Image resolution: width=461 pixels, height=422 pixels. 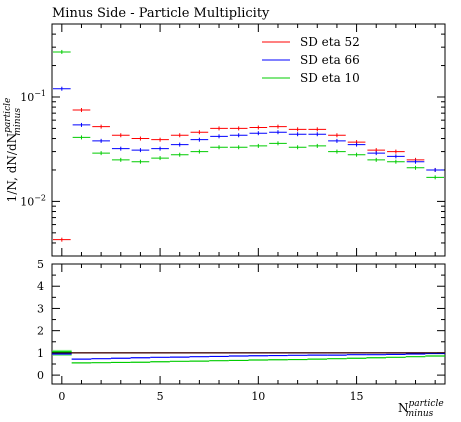 What do you see at coordinates (13, 150) in the screenshot?
I see `y-axis-label: 1/N, dN/dNparticleminus` at bounding box center [13, 150].